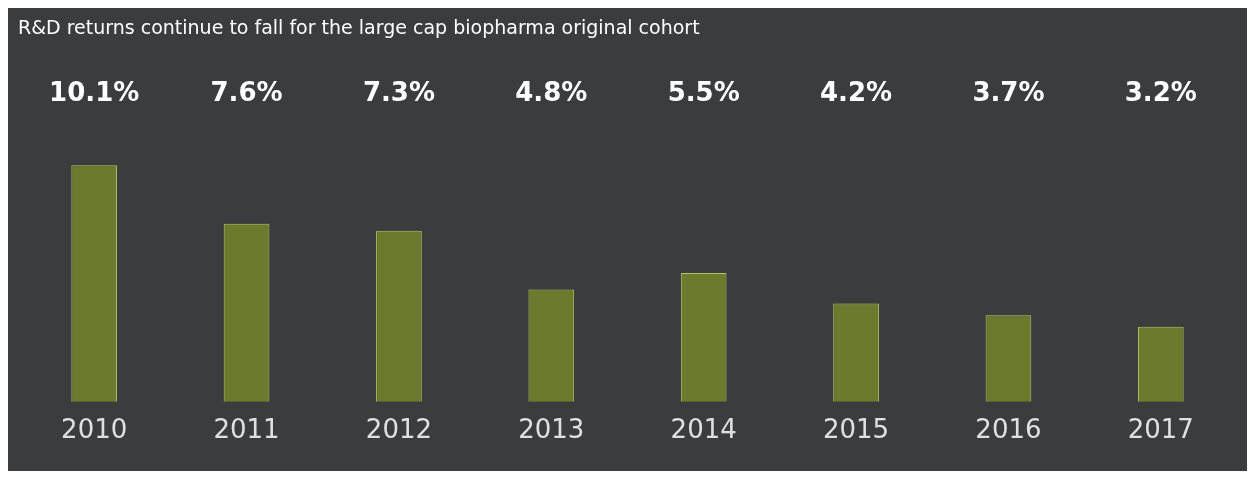 Image resolution: width=1255 pixels, height=479 pixels. What do you see at coordinates (398, 91) in the screenshot?
I see `data-label: 7.3%` at bounding box center [398, 91].